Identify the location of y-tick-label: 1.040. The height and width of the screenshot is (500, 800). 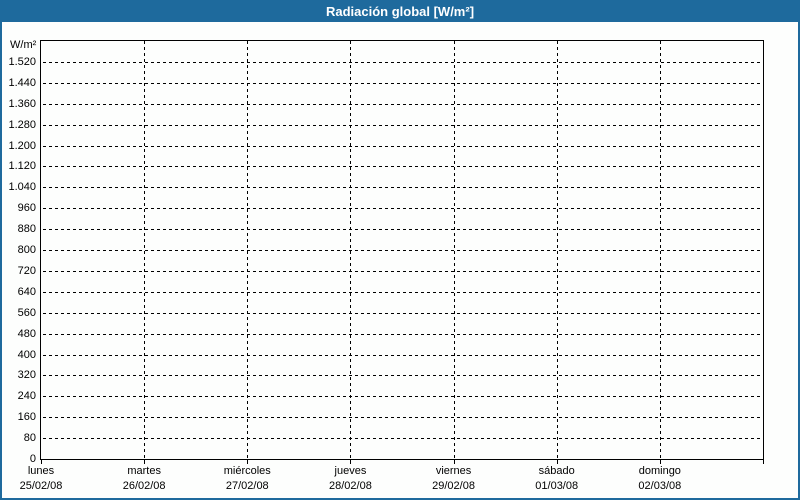
(22, 187).